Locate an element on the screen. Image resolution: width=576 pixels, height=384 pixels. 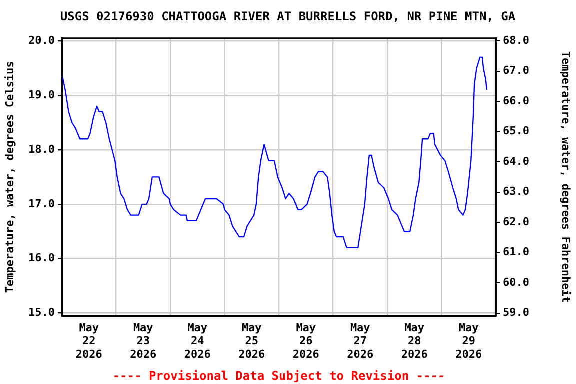
x-tick-label: May 23 2026 is located at coordinates (143, 341).